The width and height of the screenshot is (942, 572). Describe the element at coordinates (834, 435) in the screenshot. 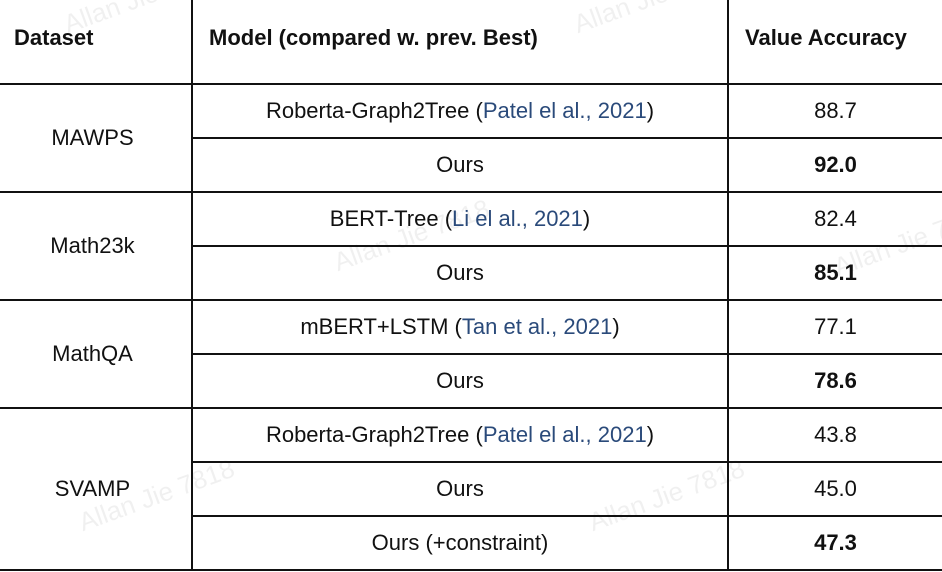

I see `accuracy-cell: 43.8` at that location.